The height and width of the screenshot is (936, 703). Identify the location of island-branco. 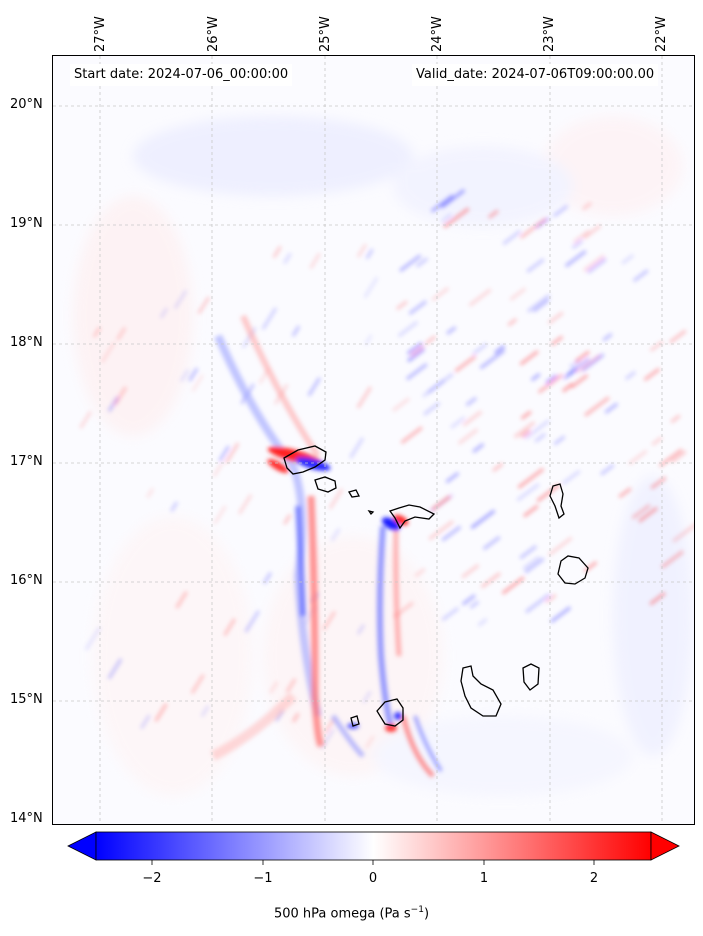
(371, 512).